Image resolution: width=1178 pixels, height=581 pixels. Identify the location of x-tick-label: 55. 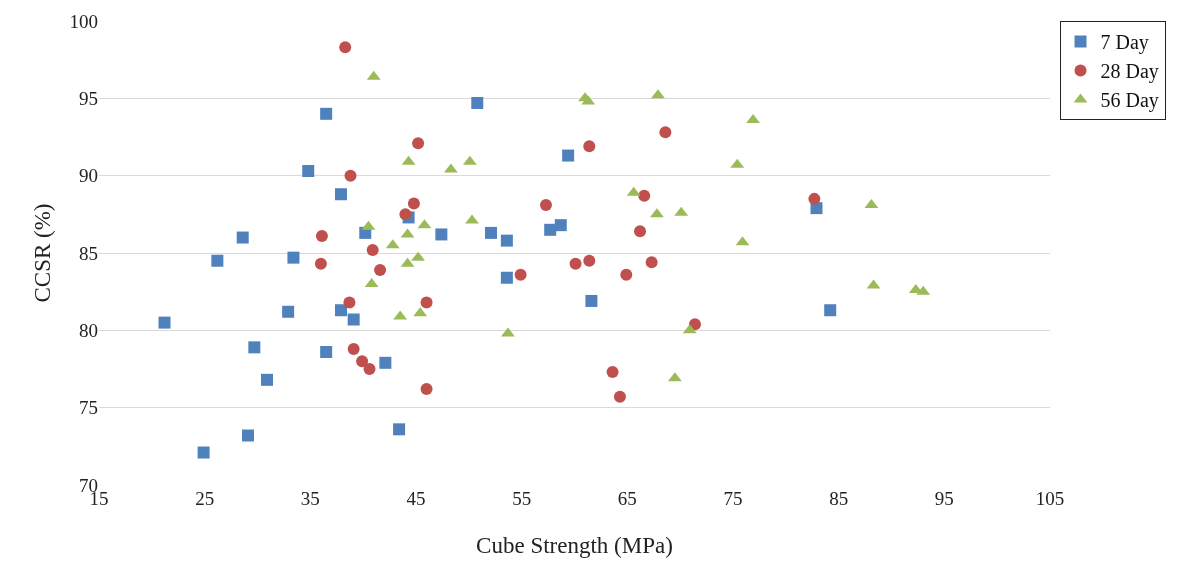
(522, 498).